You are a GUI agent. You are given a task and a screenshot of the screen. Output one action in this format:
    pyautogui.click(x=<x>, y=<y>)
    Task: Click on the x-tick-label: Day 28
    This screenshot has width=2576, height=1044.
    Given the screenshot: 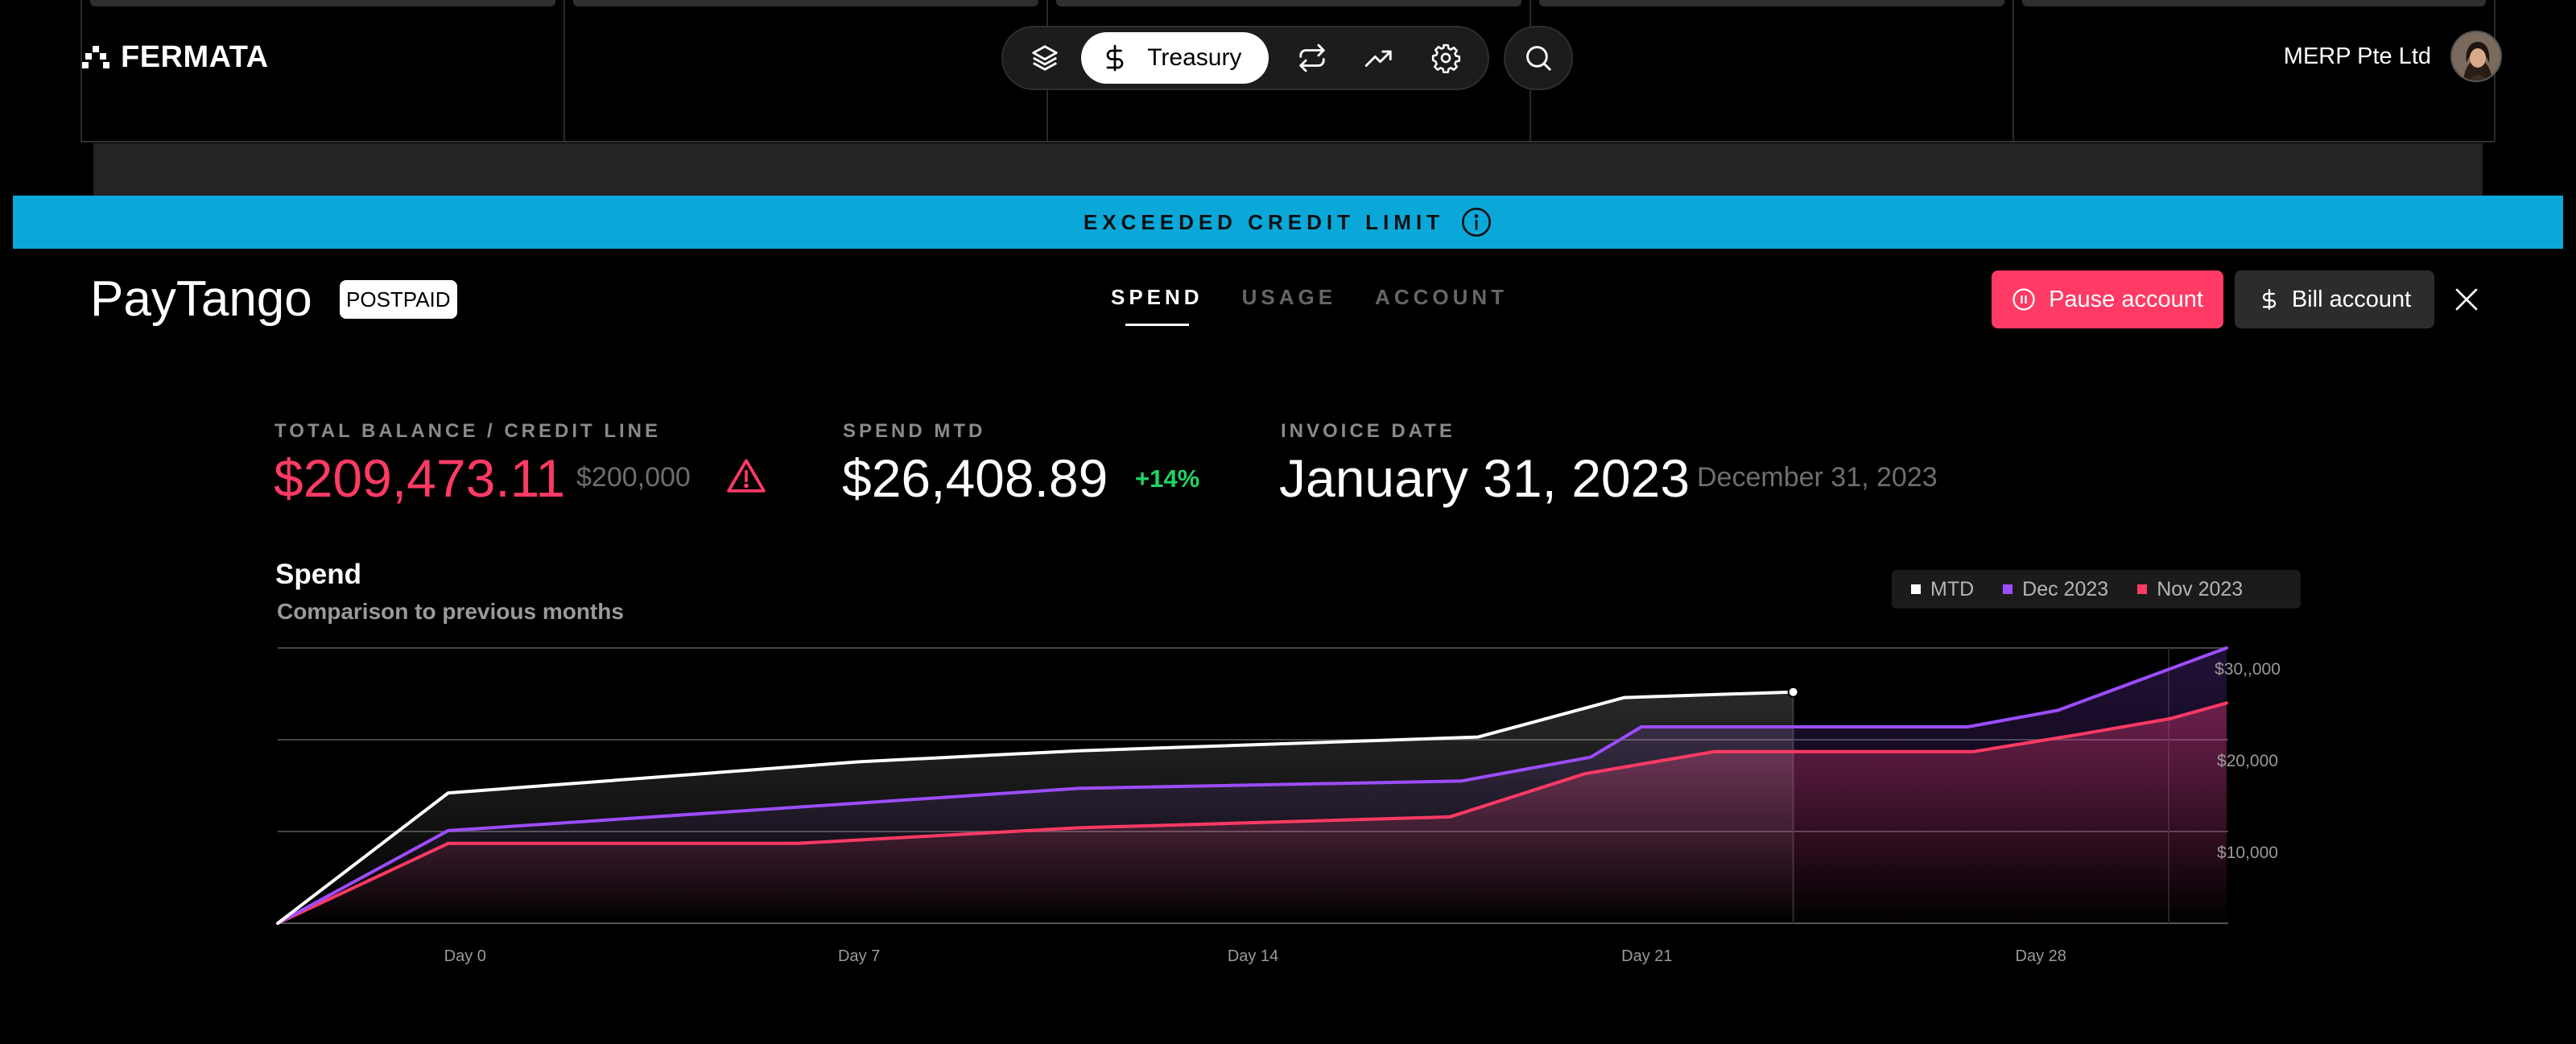 What is the action you would take?
    pyautogui.click(x=2041, y=956)
    